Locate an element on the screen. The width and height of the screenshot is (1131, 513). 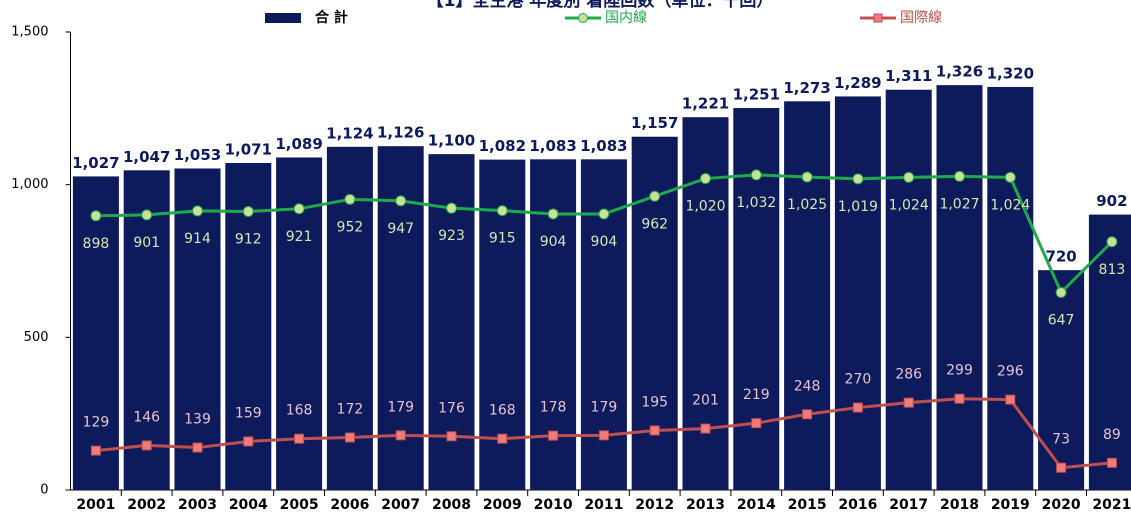
data-label: 813 is located at coordinates (1112, 270).